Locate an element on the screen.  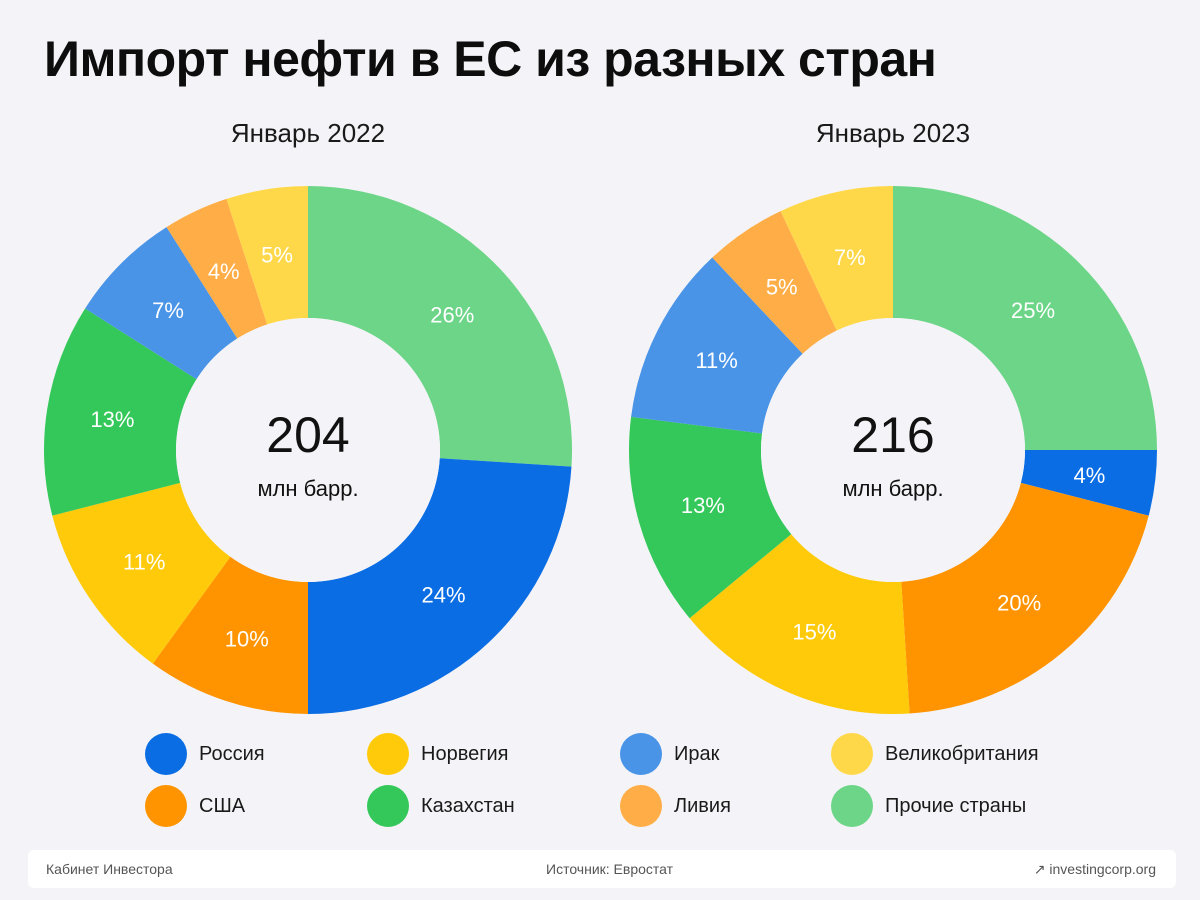
footer-source: Источник: Евростат is located at coordinates (610, 869).